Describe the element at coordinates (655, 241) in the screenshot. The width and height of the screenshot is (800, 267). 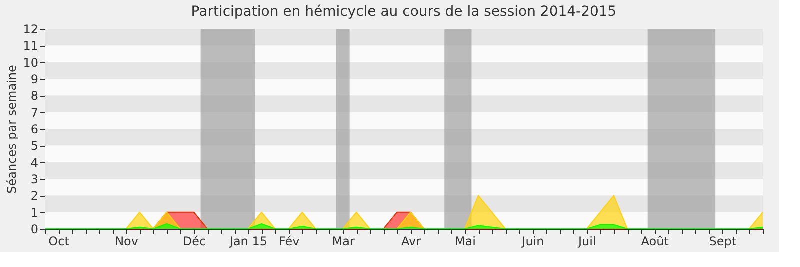
I see `x-tick-label: Août` at that location.